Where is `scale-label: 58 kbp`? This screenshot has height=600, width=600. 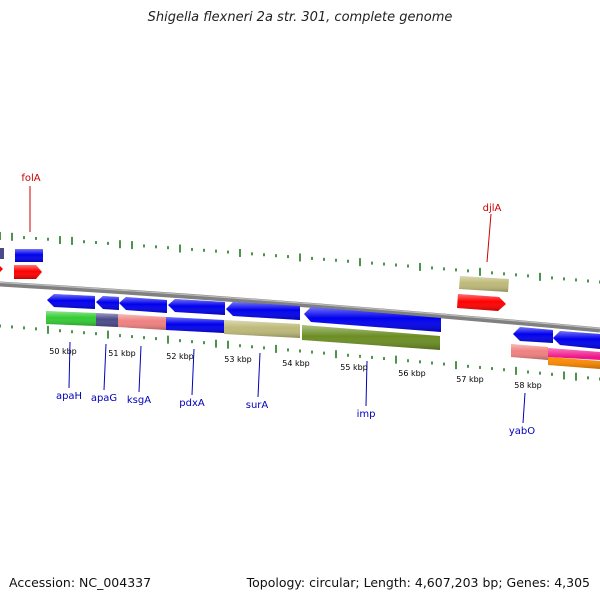
scale-label: 58 kbp is located at coordinates (528, 385).